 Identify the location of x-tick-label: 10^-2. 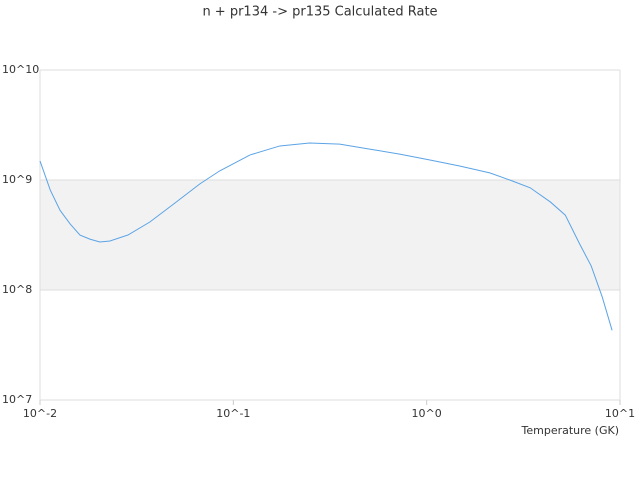
(40, 413).